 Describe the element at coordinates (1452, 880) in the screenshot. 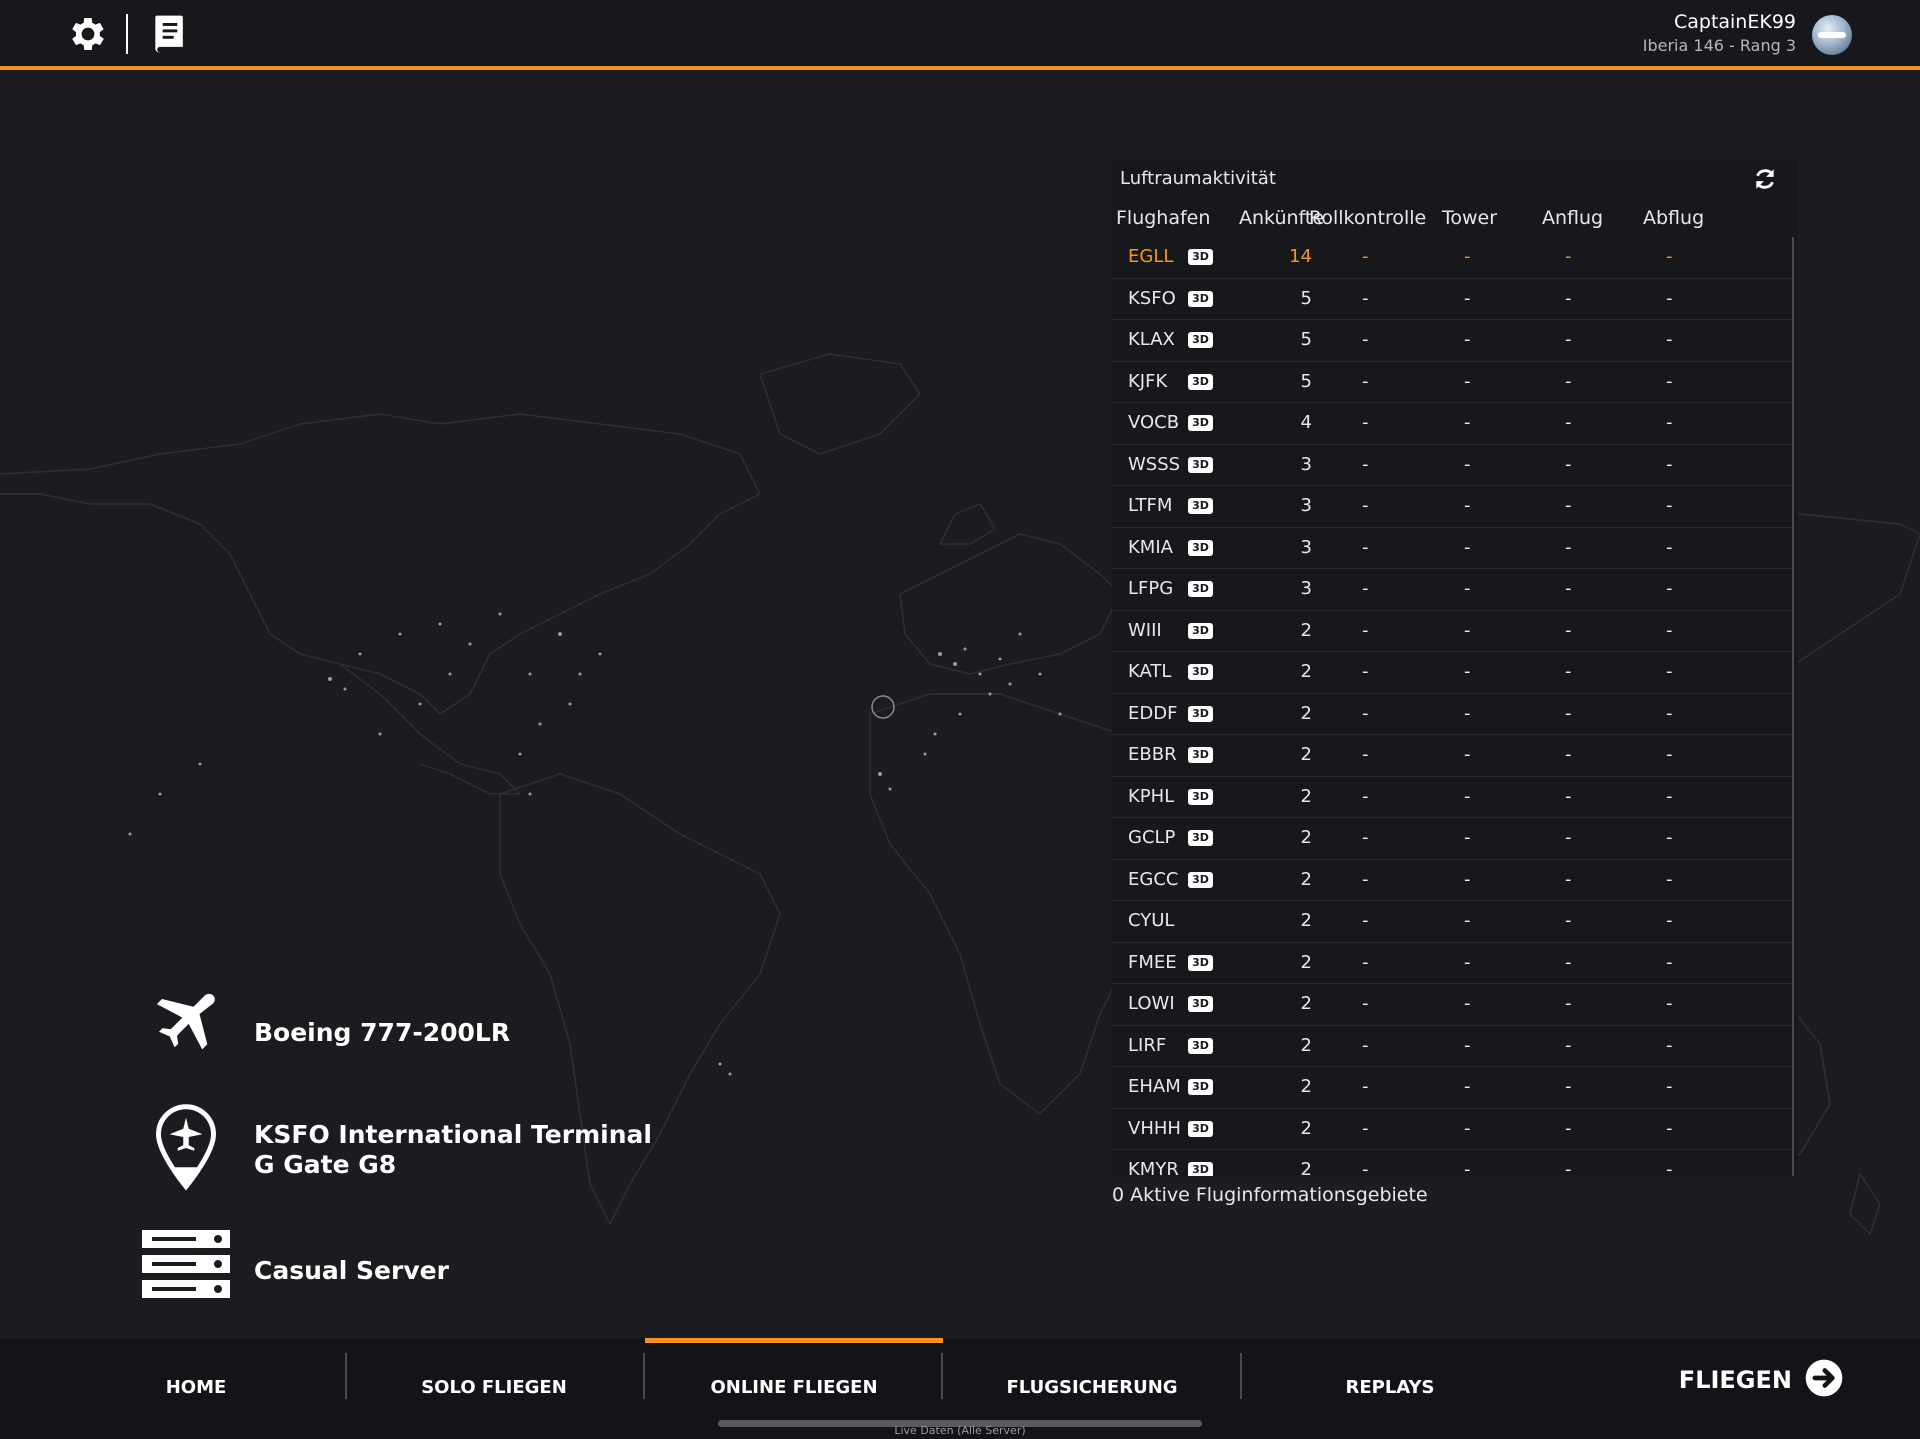

I see `airport-row: EGCC 3D 2 - - - -` at that location.